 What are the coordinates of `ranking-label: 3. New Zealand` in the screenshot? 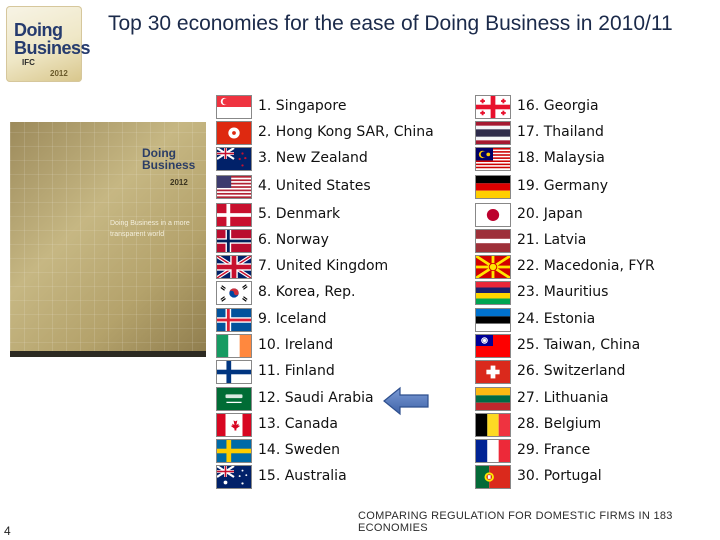 It's located at (313, 158).